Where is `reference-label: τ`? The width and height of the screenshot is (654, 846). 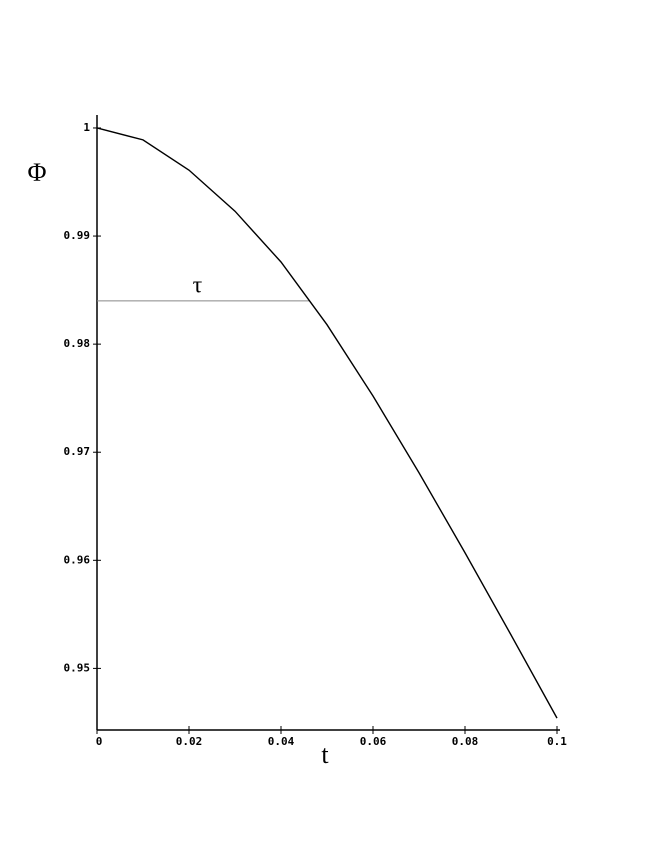 reference-label: τ is located at coordinates (198, 285).